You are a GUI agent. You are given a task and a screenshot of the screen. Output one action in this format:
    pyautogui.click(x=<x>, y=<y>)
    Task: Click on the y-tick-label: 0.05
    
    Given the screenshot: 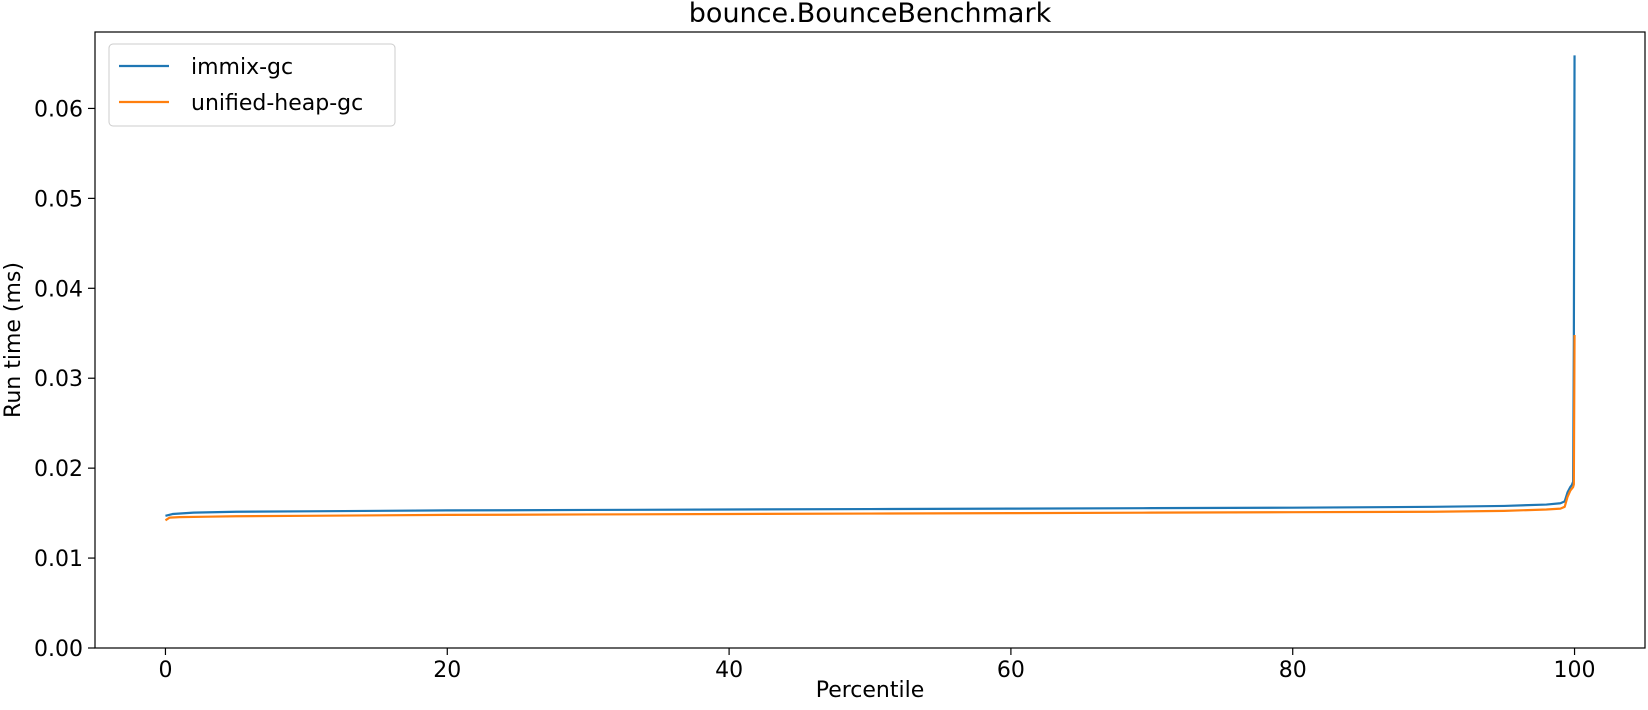 What is the action you would take?
    pyautogui.click(x=58, y=199)
    